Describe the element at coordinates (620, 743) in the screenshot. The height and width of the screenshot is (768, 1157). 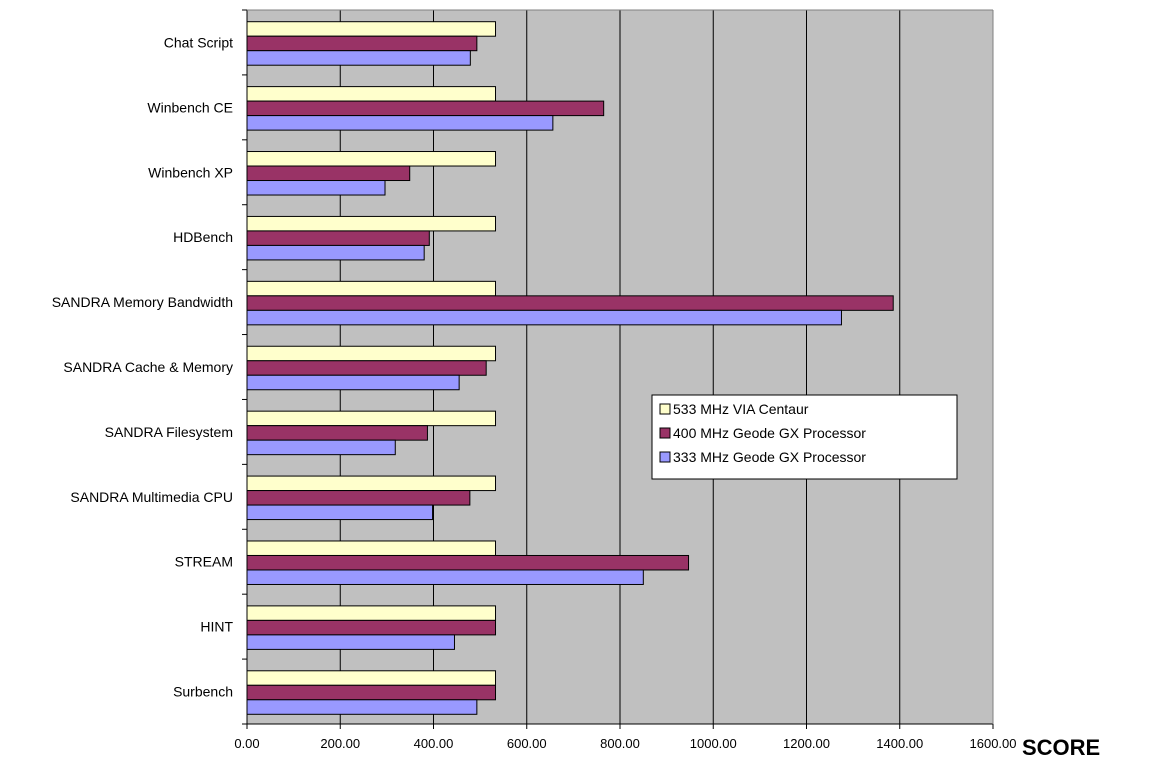
I see `x-tick-label: 800.00` at that location.